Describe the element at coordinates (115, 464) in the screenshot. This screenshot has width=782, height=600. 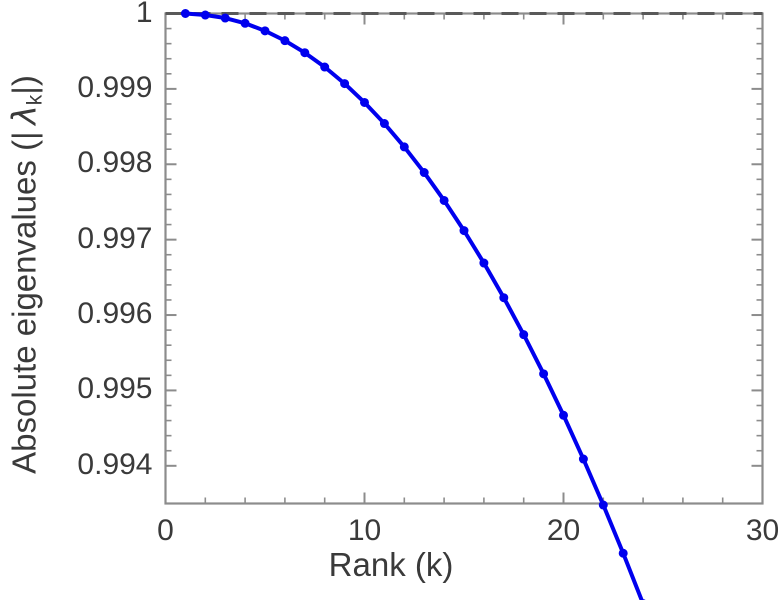
I see `y-tick-label: 0.994` at that location.